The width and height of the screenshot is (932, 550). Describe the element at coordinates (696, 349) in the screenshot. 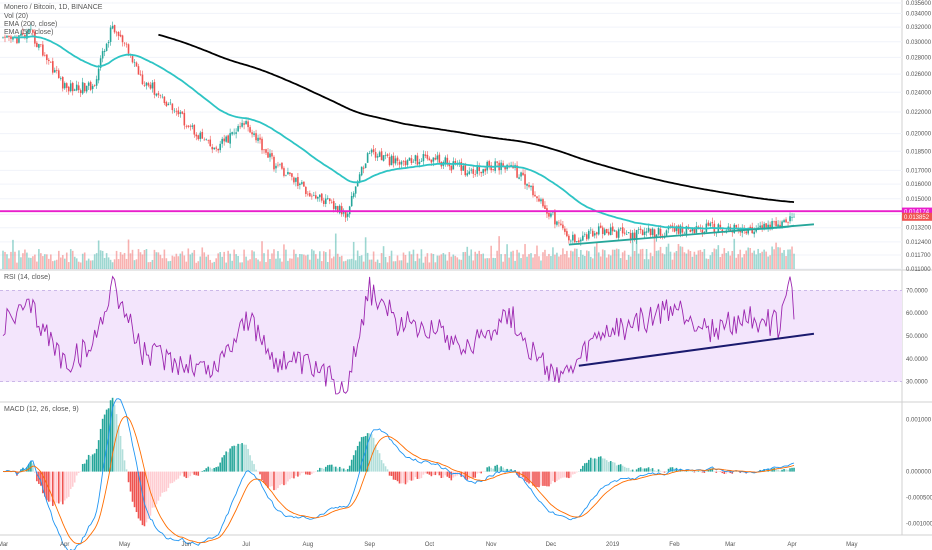

I see `rsi-trendline` at that location.